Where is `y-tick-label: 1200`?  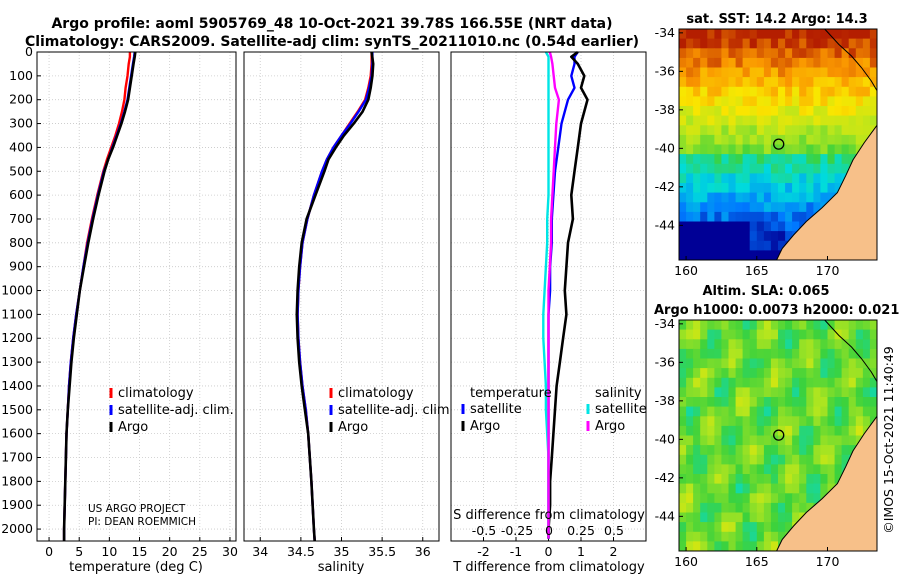 y-tick-label: 1200 is located at coordinates (17, 337).